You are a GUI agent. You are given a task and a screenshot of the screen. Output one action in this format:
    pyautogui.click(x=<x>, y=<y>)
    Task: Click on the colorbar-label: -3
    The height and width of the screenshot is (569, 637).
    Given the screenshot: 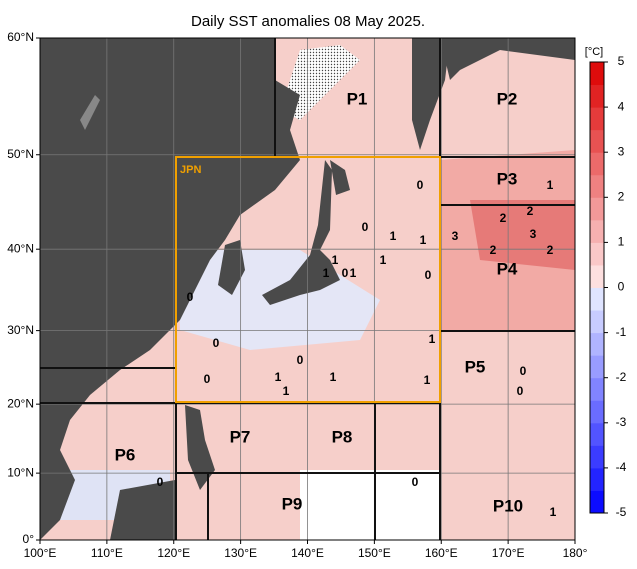 What is the action you would take?
    pyautogui.click(x=621, y=422)
    